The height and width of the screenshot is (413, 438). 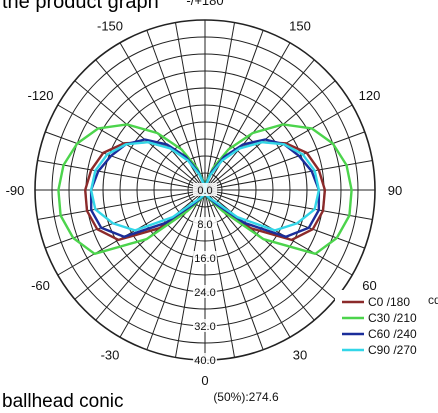 I want to click on angle-tick-label: -90, so click(x=15, y=190).